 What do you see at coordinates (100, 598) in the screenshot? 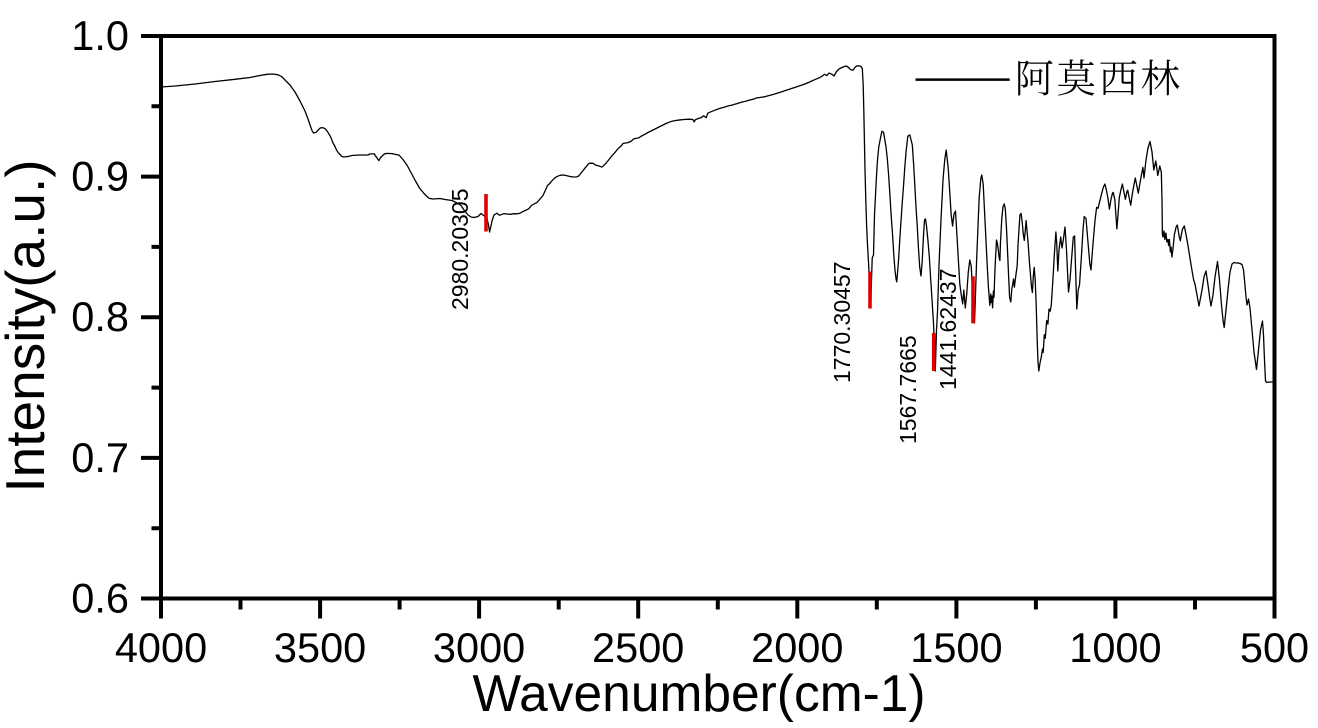
I see `svg-text: 0.6` at bounding box center [100, 598].